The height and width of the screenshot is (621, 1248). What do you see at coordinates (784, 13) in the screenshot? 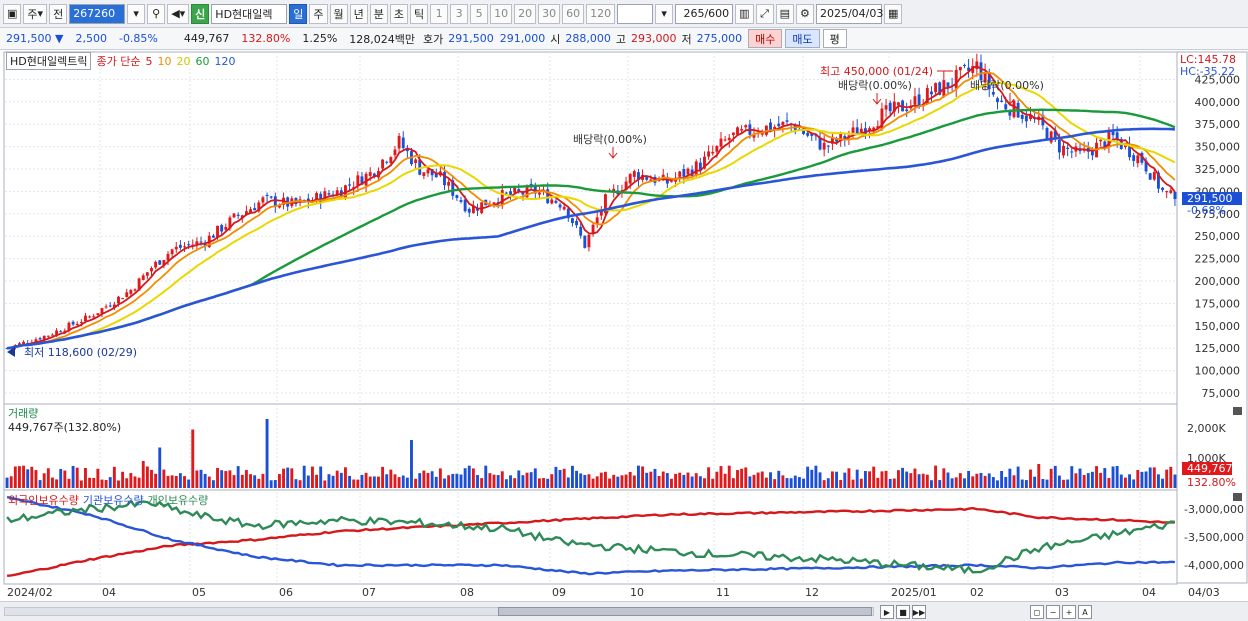
I see `save-icon: ▤` at bounding box center [784, 13].